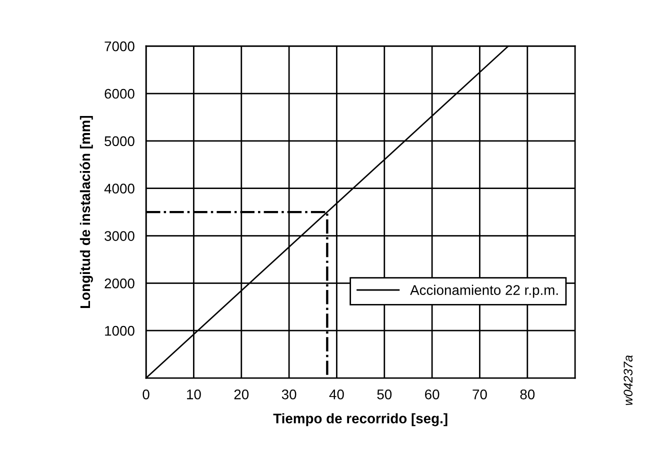 The height and width of the screenshot is (461, 652). What do you see at coordinates (119, 141) in the screenshot?
I see `y-tick-label: 5000` at bounding box center [119, 141].